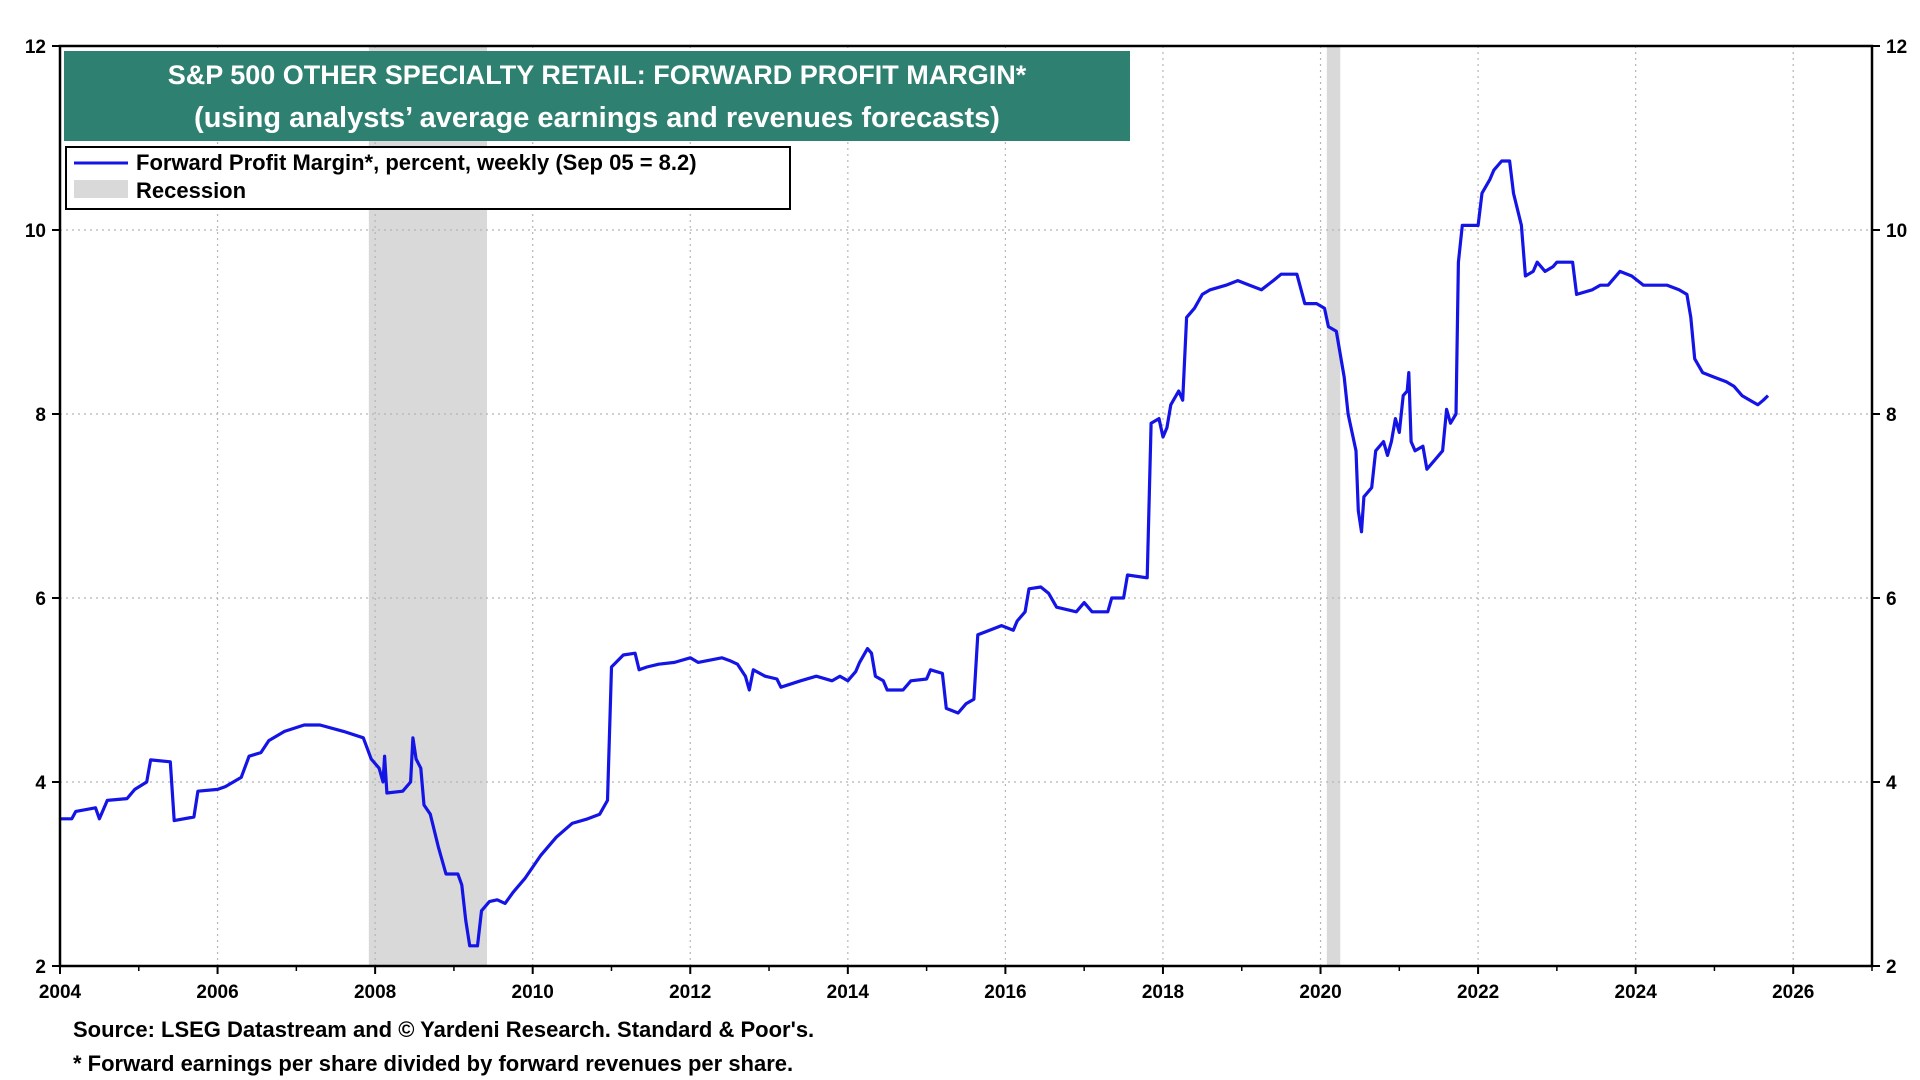  What do you see at coordinates (40, 783) in the screenshot?
I see `y-tick-label-left-4: 4` at bounding box center [40, 783].